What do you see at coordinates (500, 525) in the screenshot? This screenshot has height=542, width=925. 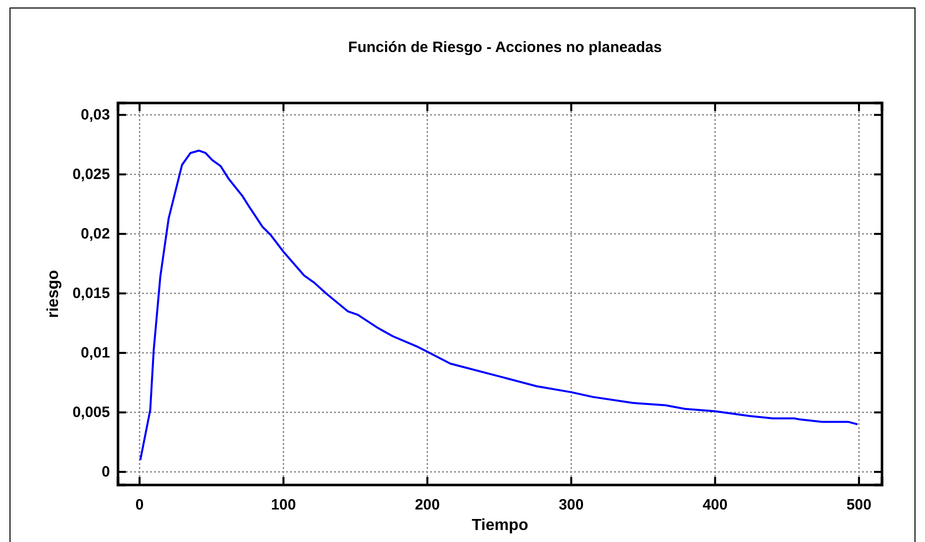 I see `x-axis-title: Tiempo` at bounding box center [500, 525].